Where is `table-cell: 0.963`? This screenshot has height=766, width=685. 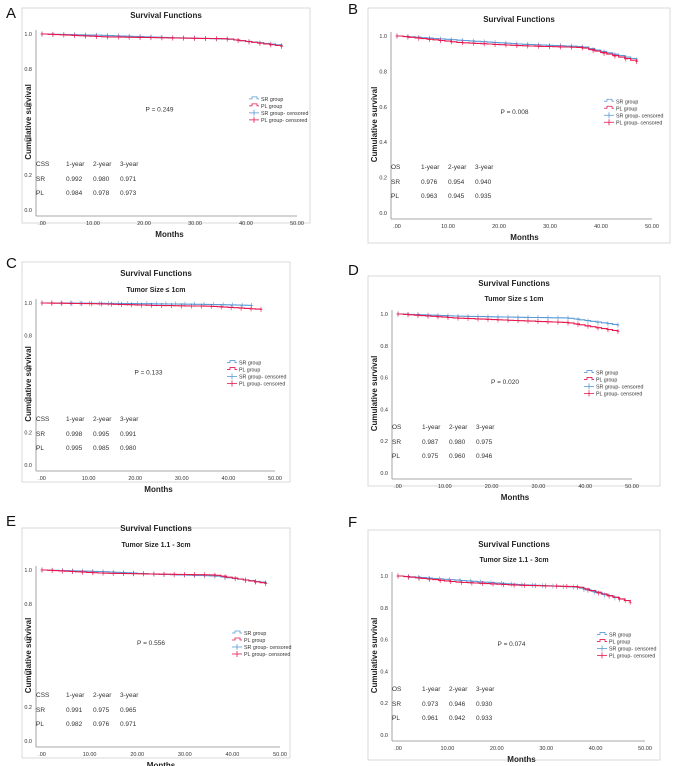
table-cell: 0.963 is located at coordinates (429, 196).